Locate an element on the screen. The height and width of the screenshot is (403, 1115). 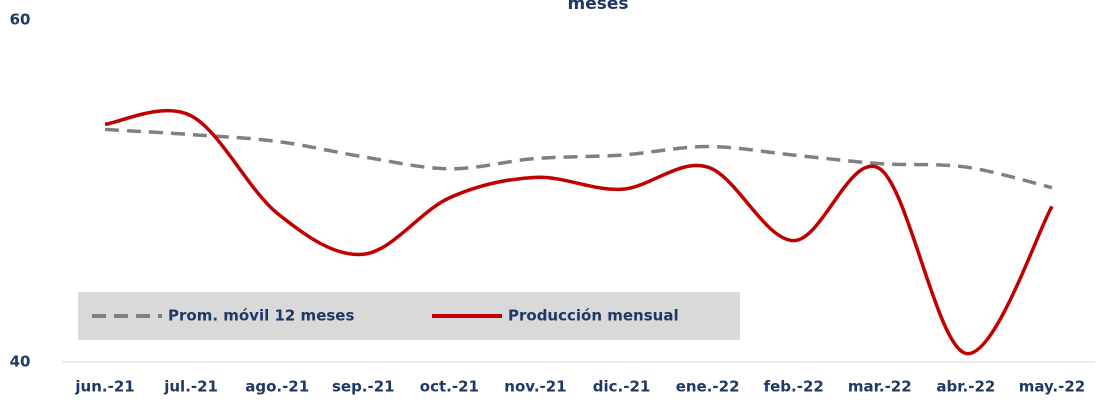
chart-title: meses is located at coordinates (597, 7).